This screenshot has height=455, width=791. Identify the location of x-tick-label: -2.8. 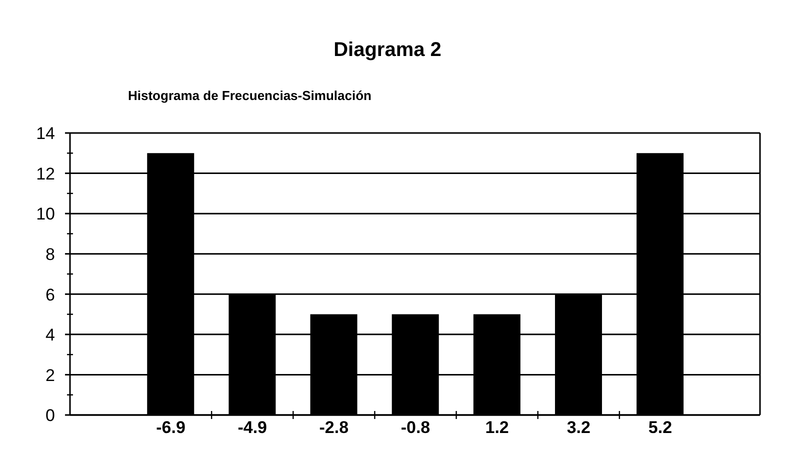
(334, 427).